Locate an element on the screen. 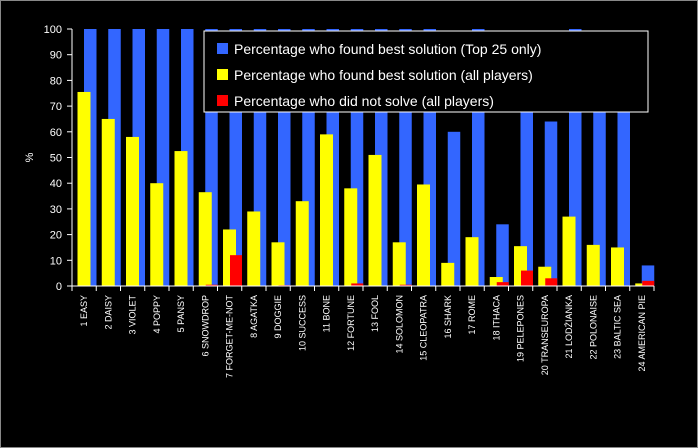 The height and width of the screenshot is (448, 698). x-category-label: 13 FOOL is located at coordinates (375, 313).